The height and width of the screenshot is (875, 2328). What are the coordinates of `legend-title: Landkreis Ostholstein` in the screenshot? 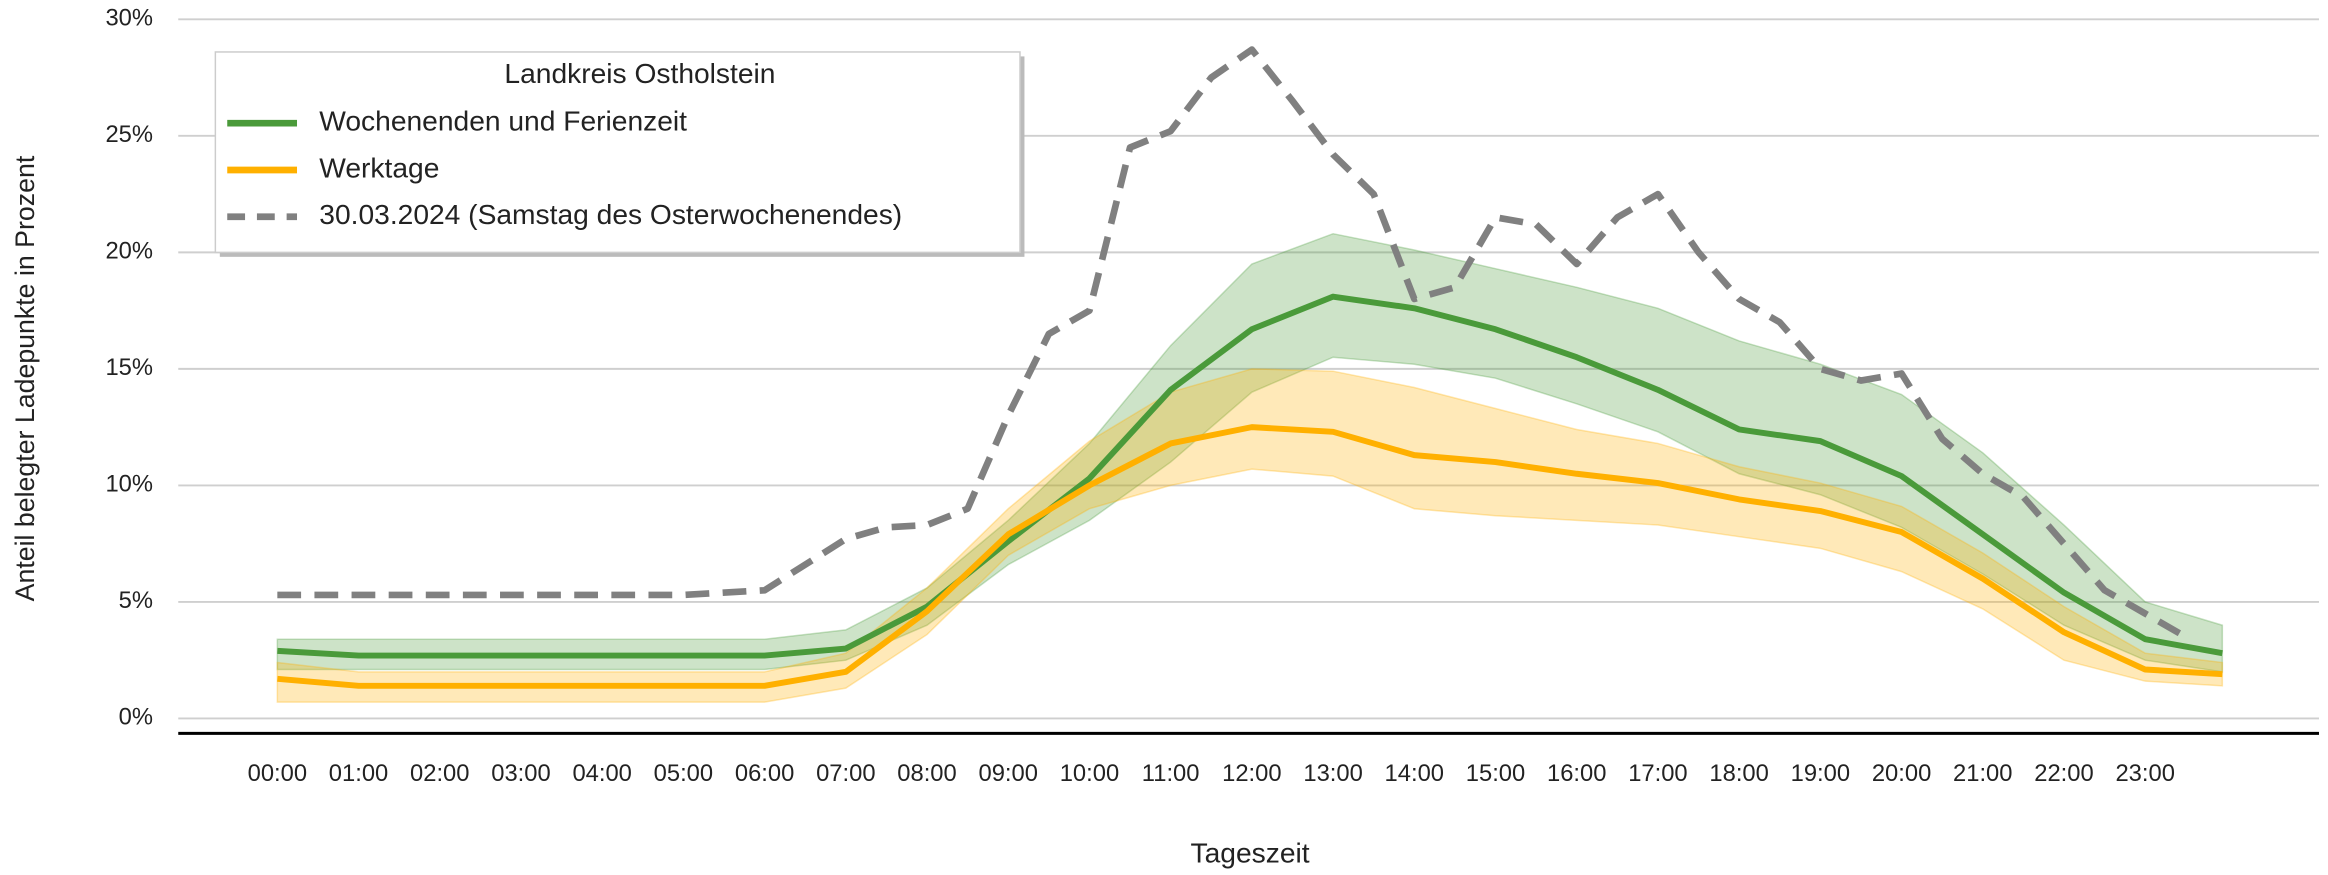 It's located at (639, 73).